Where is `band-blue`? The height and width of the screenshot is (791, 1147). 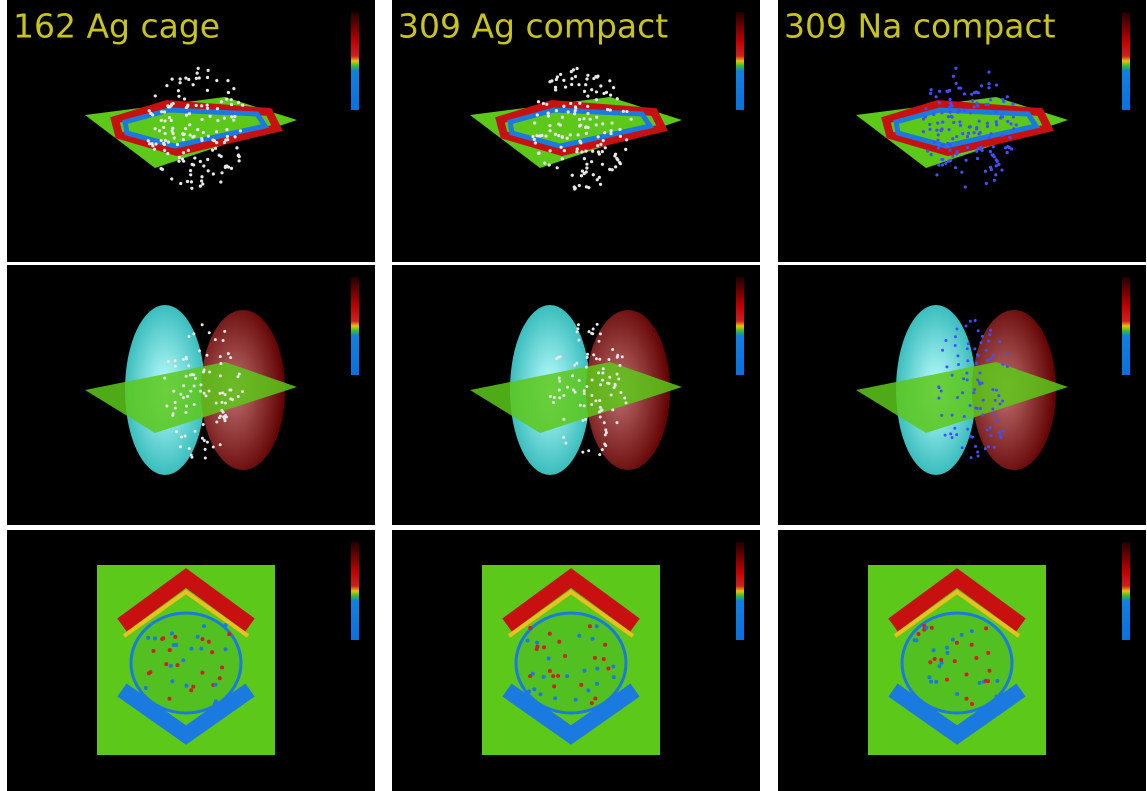 band-blue is located at coordinates (196, 128).